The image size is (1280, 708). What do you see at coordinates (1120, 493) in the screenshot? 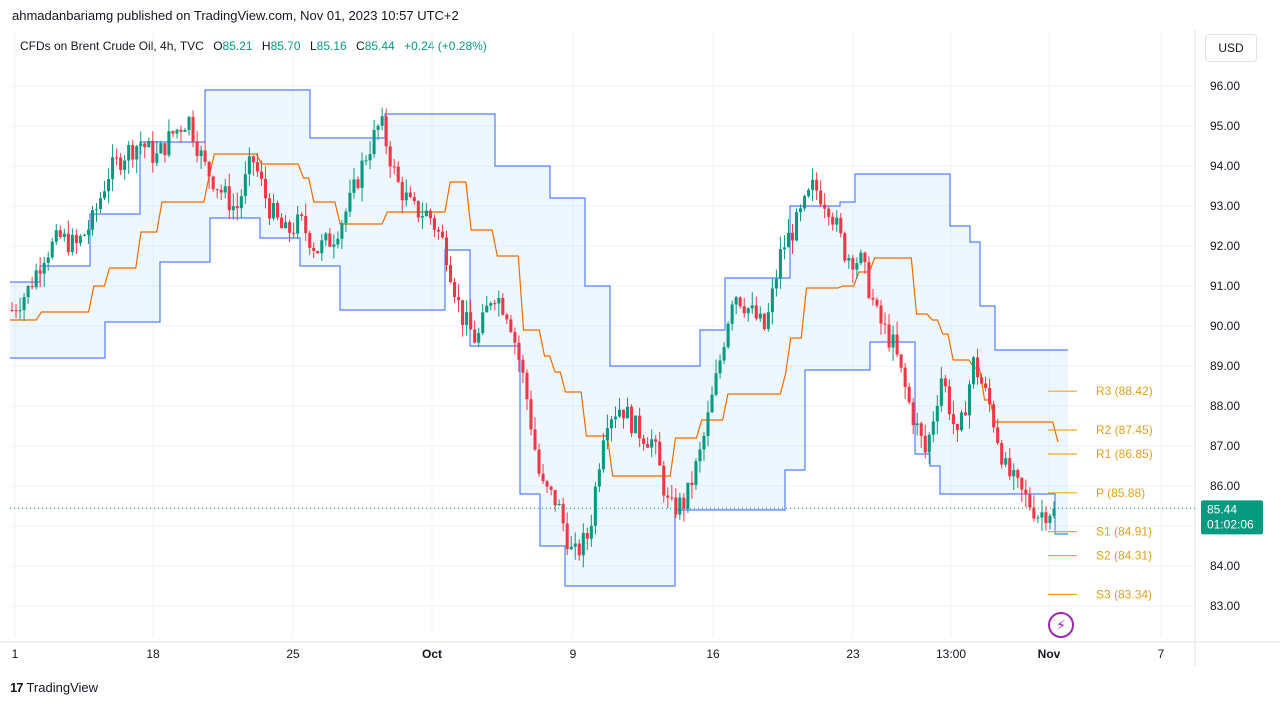
I see `pivot-label: P (85.88)` at bounding box center [1120, 493].